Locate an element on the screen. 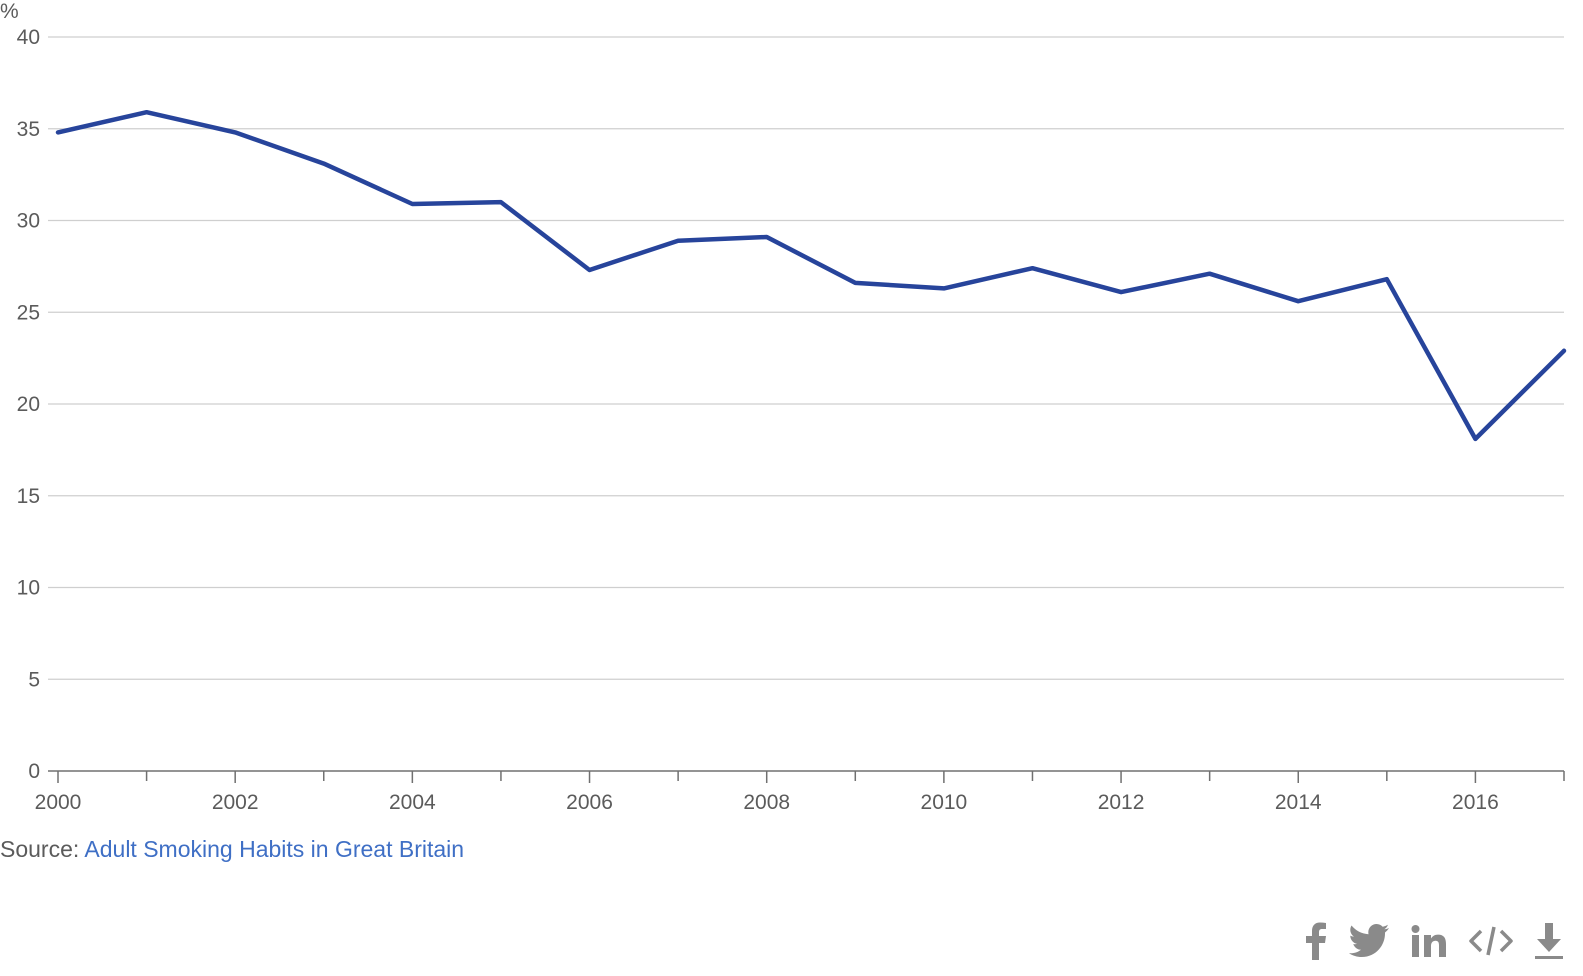 This screenshot has height=976, width=1583. facebook-icon is located at coordinates (1316, 941).